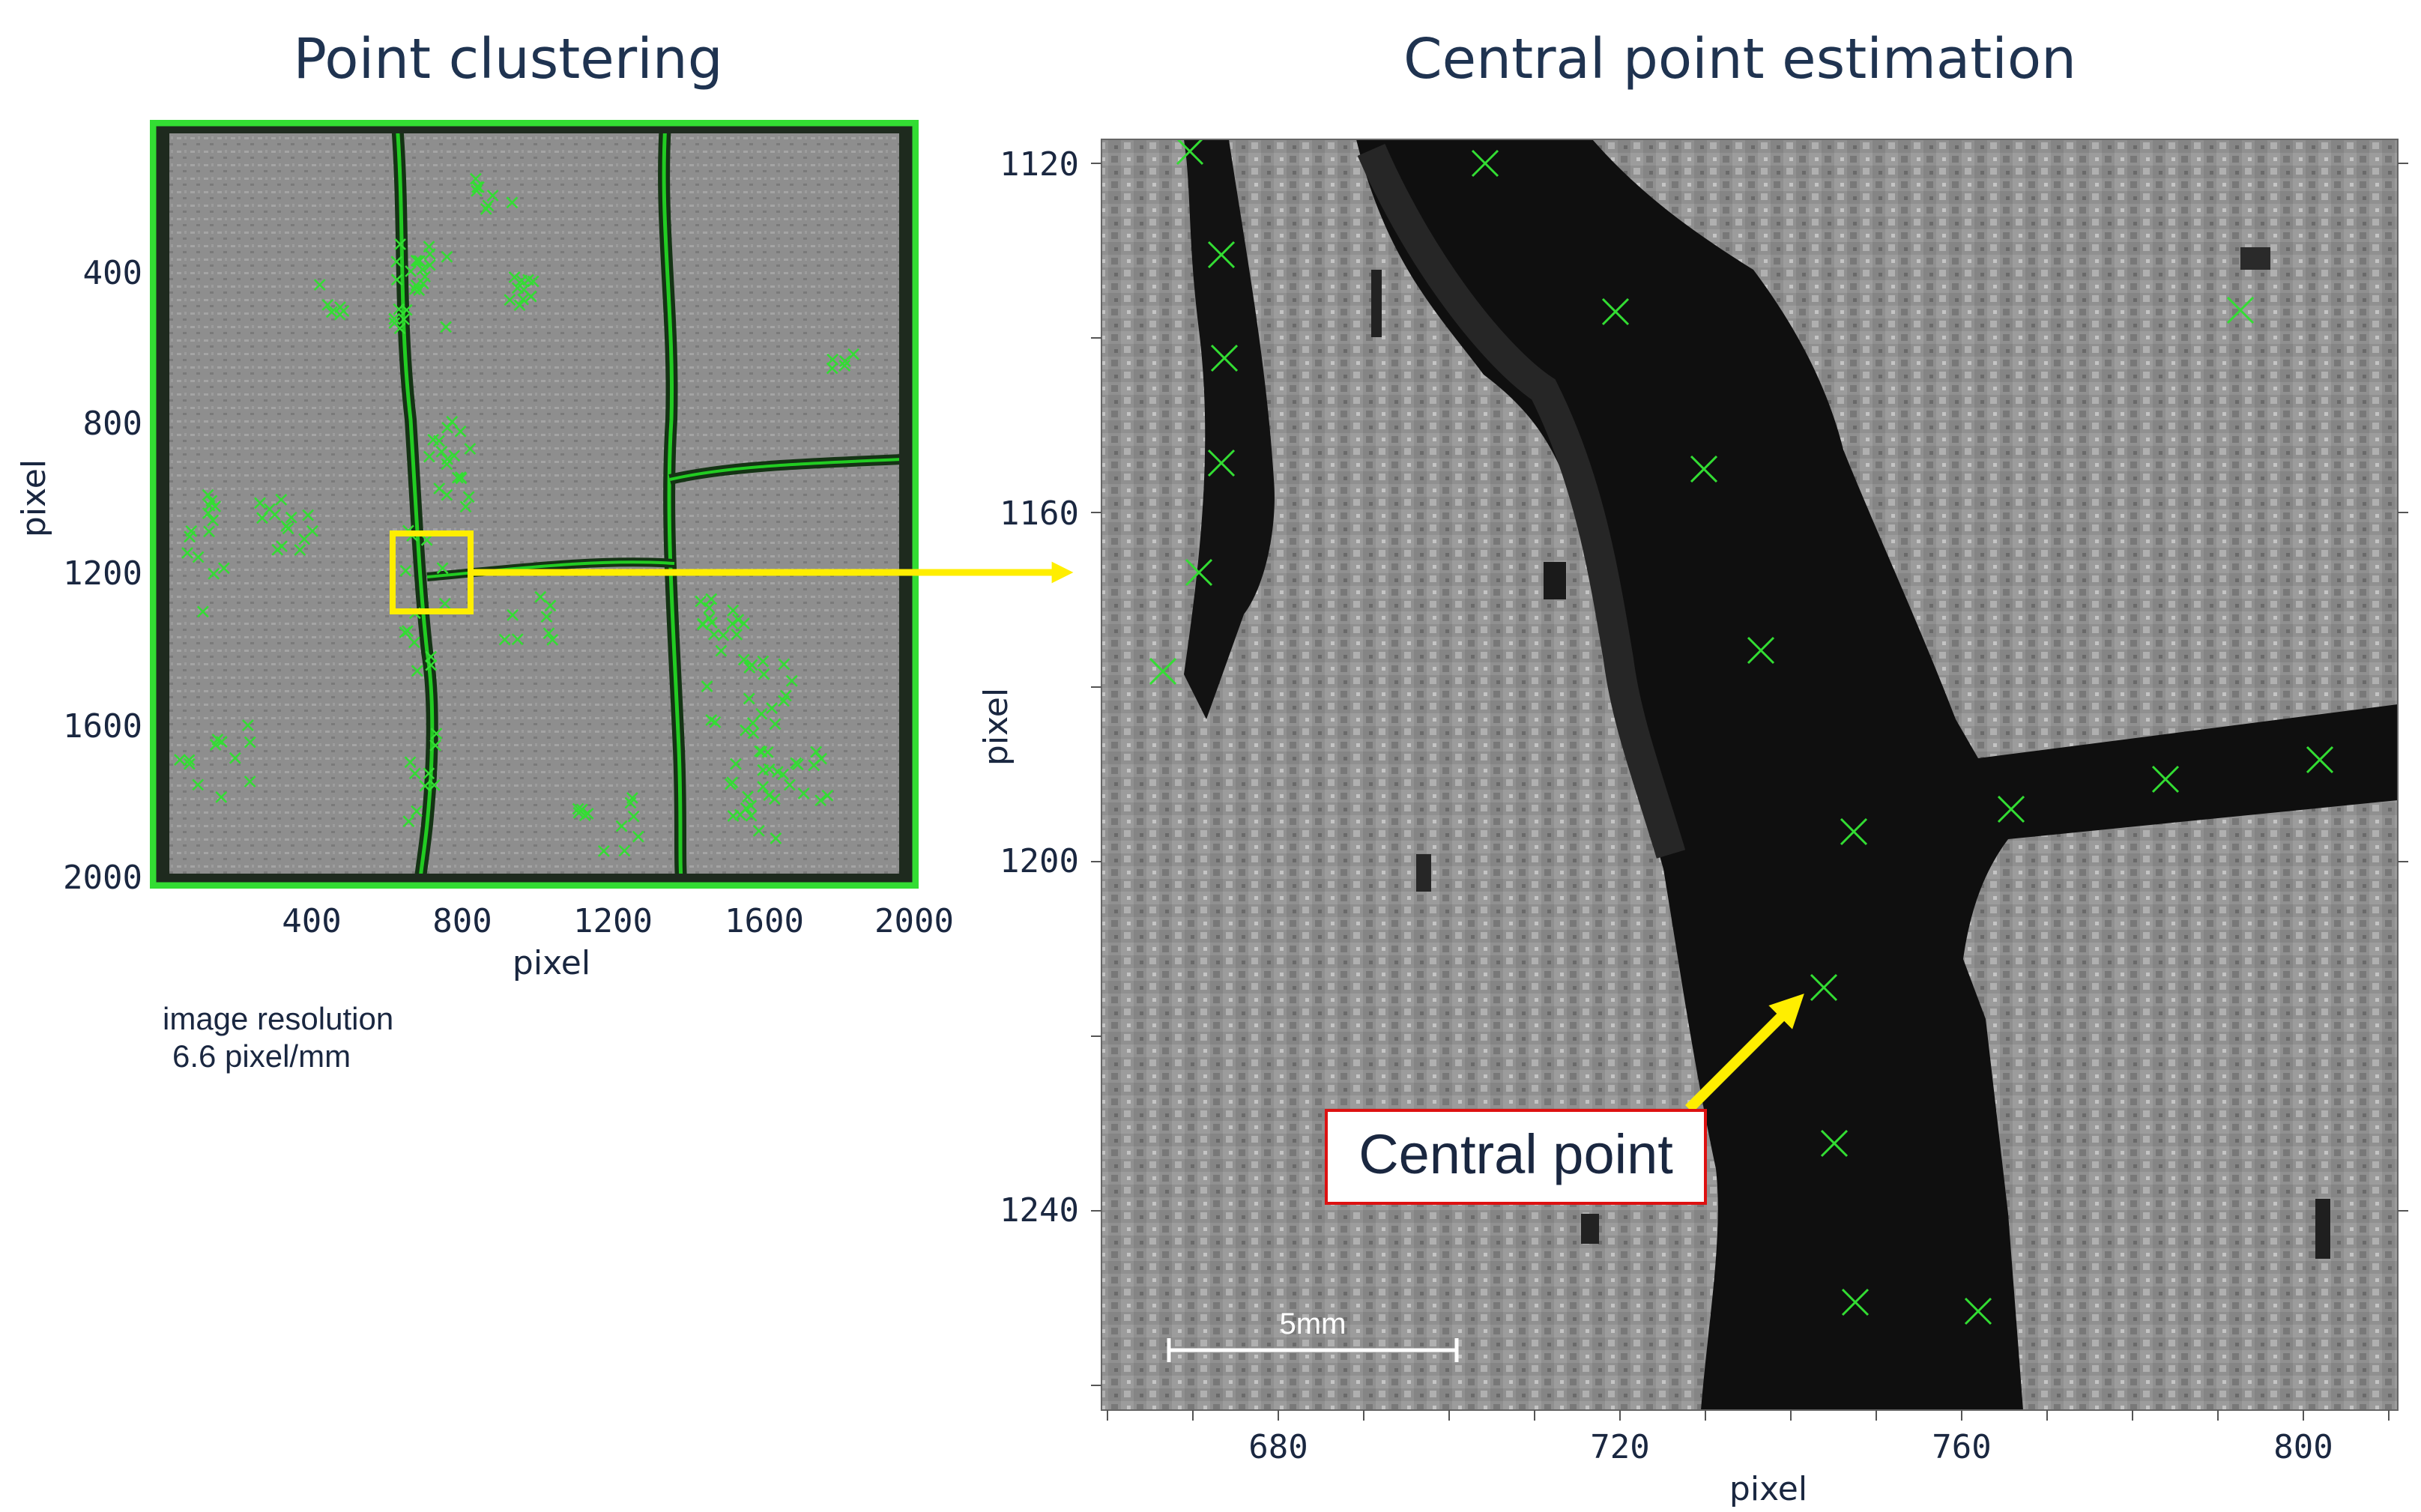 This screenshot has width=2421, height=1512. I want to click on left-y-tick-2000: 2000, so click(102, 878).